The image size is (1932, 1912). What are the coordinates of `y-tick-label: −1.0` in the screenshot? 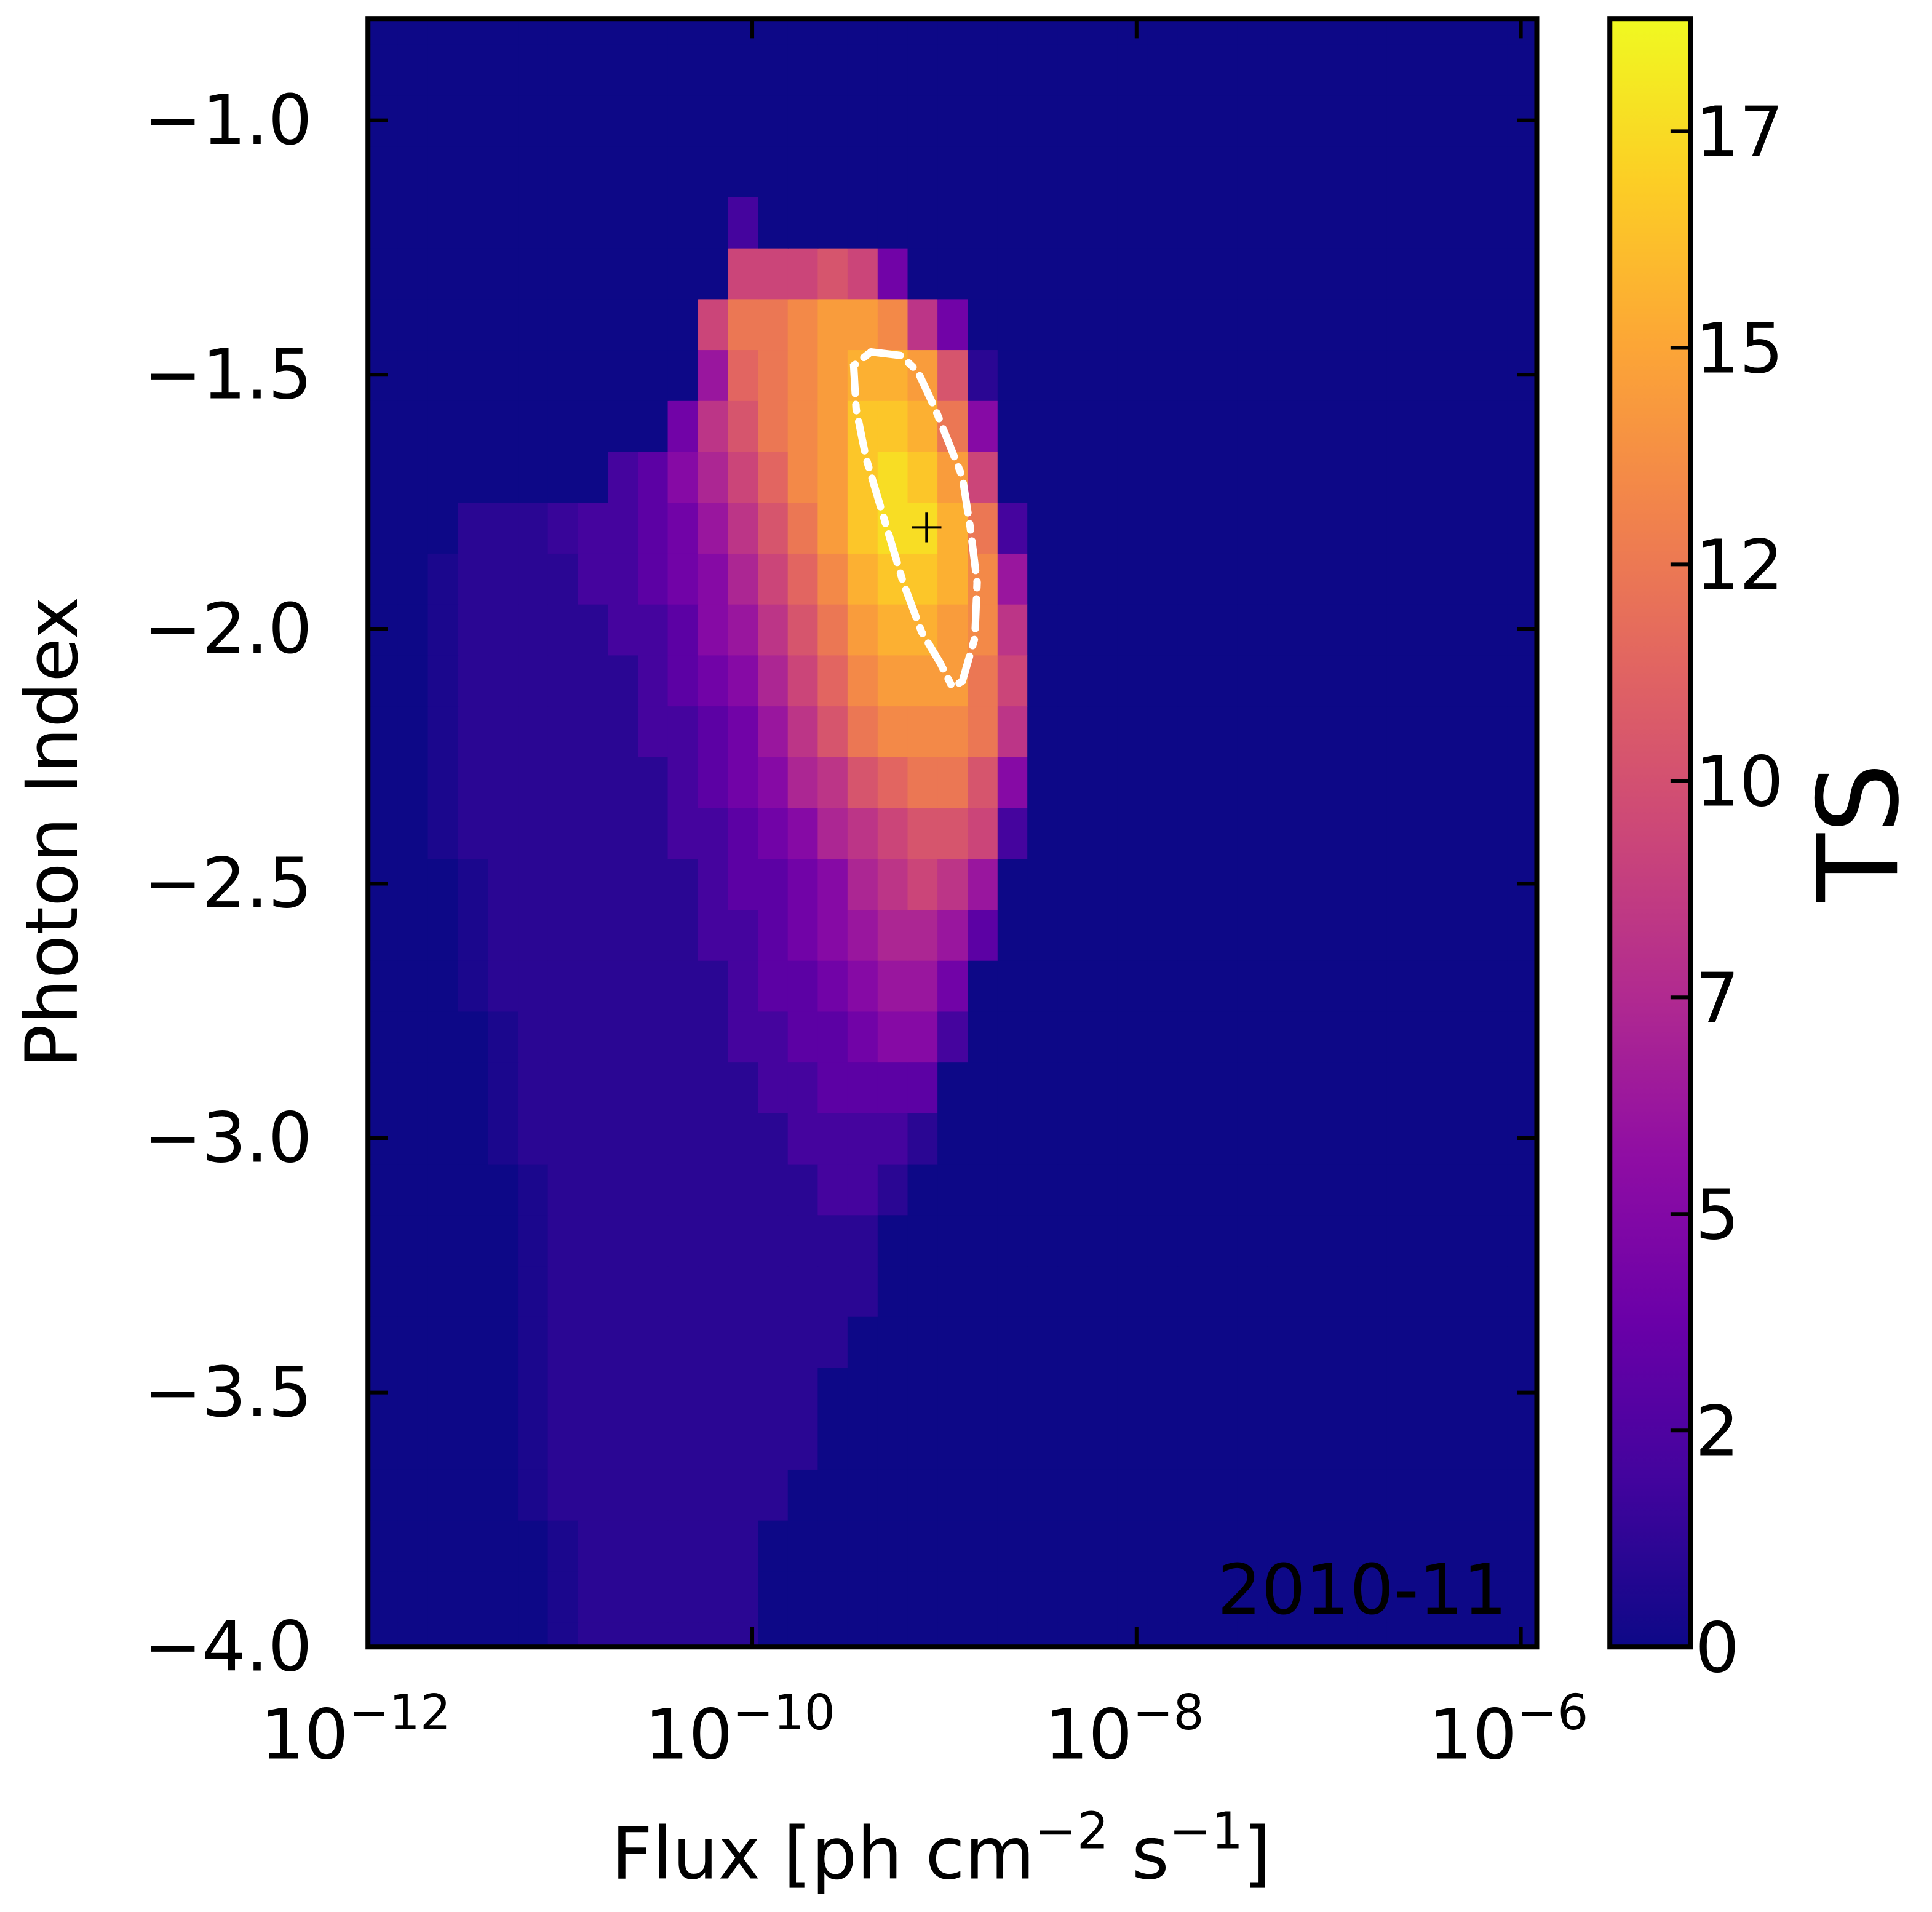 It's located at (228, 120).